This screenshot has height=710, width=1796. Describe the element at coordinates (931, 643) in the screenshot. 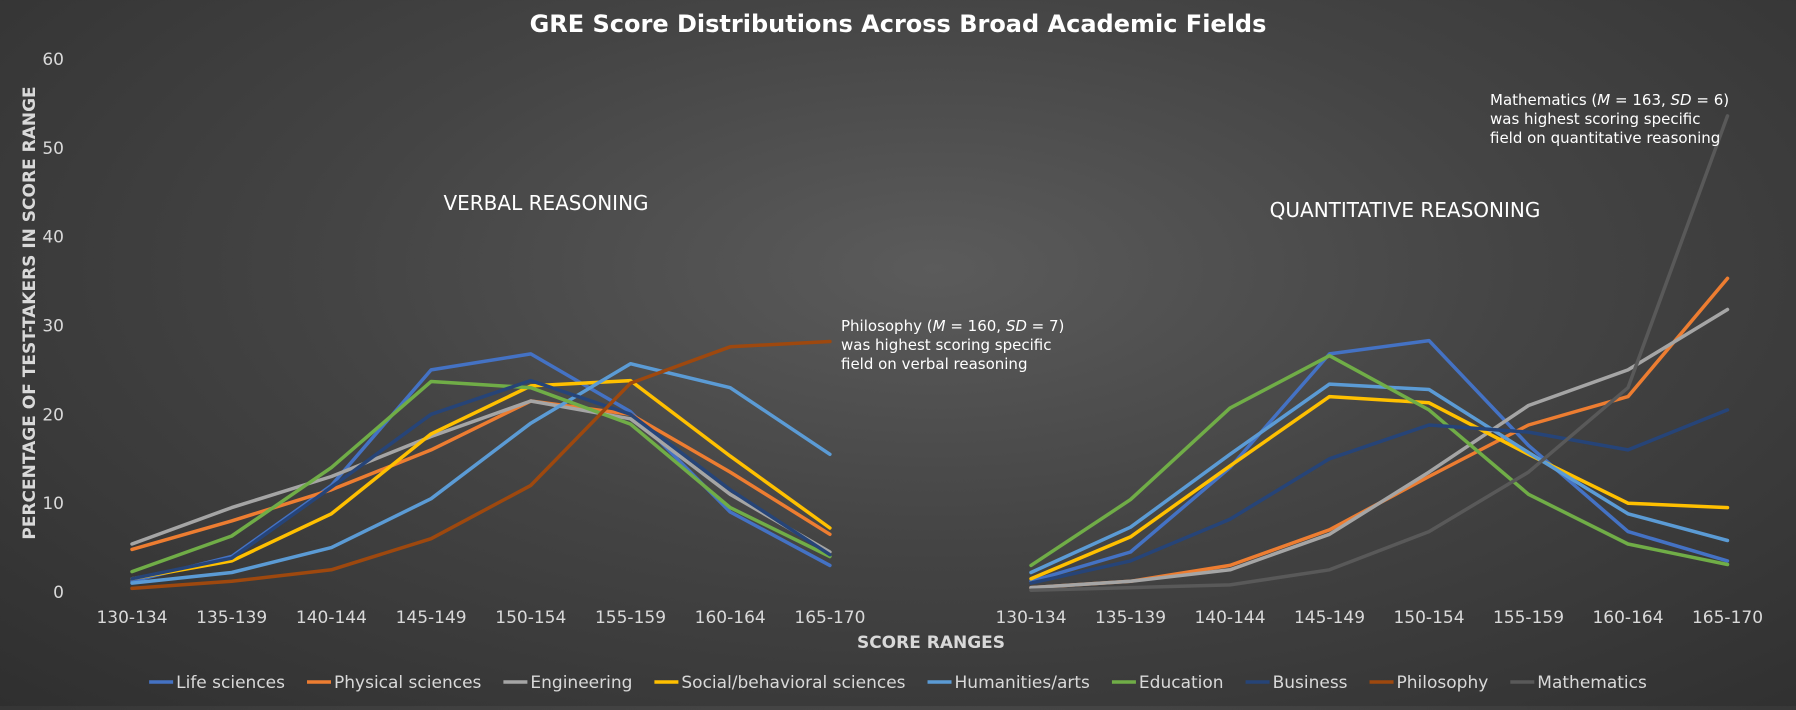

I see `x-axis-title: SCORE RANGES` at that location.